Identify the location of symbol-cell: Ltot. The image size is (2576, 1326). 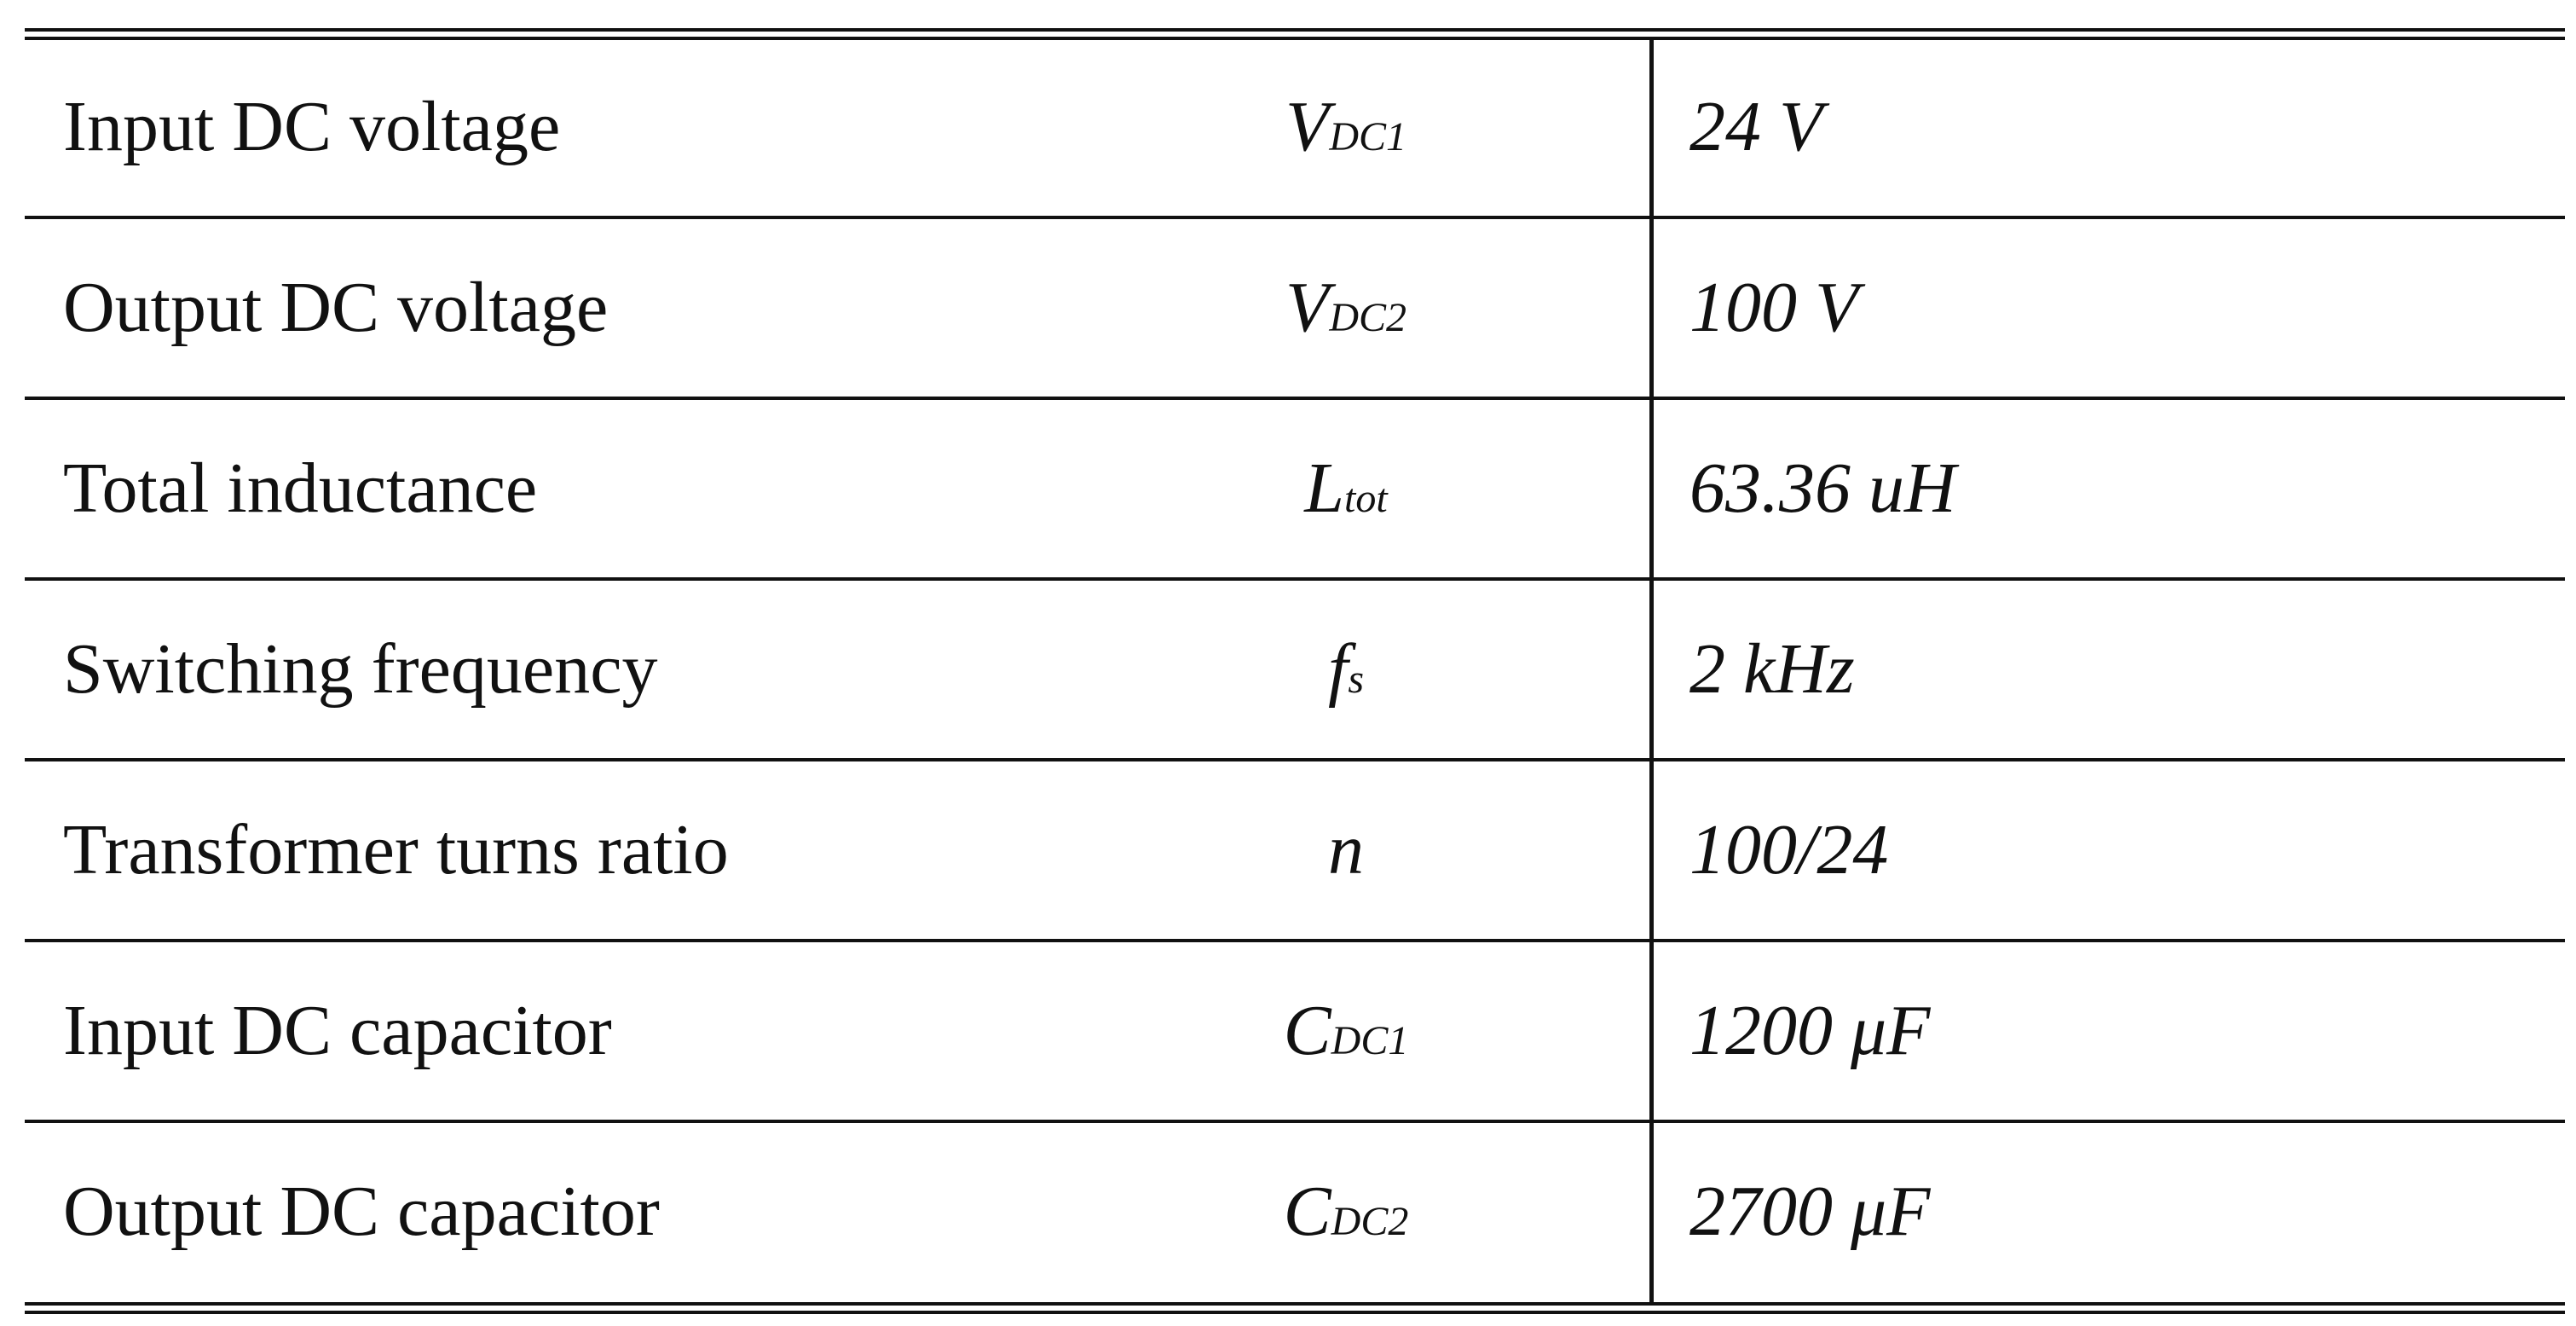
(1346, 488).